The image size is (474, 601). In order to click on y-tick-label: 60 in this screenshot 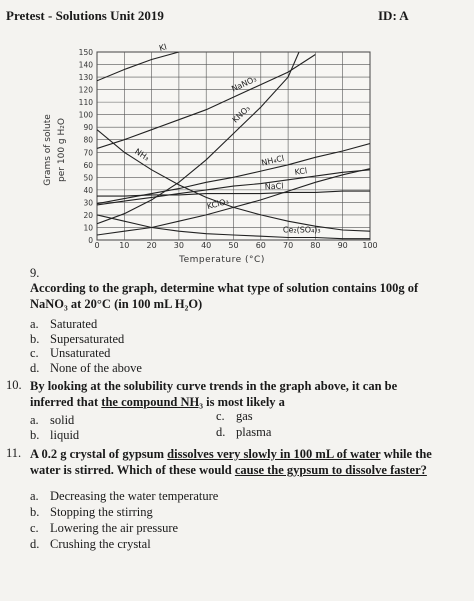, I will do `click(88, 165)`.